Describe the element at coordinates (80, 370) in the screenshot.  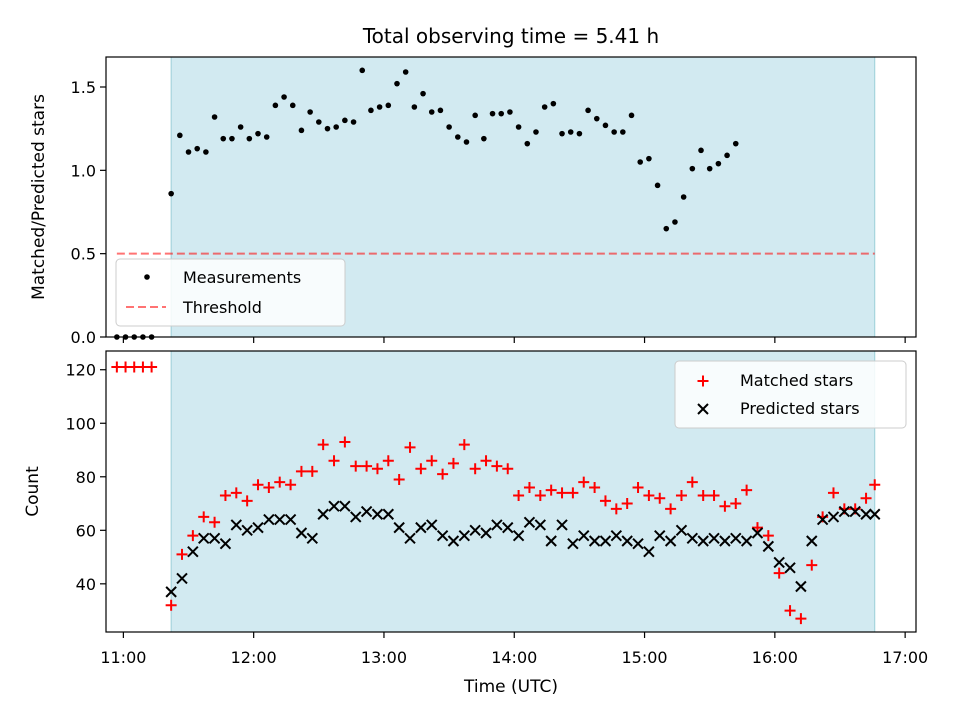
I see `y-tick-label: 120` at that location.